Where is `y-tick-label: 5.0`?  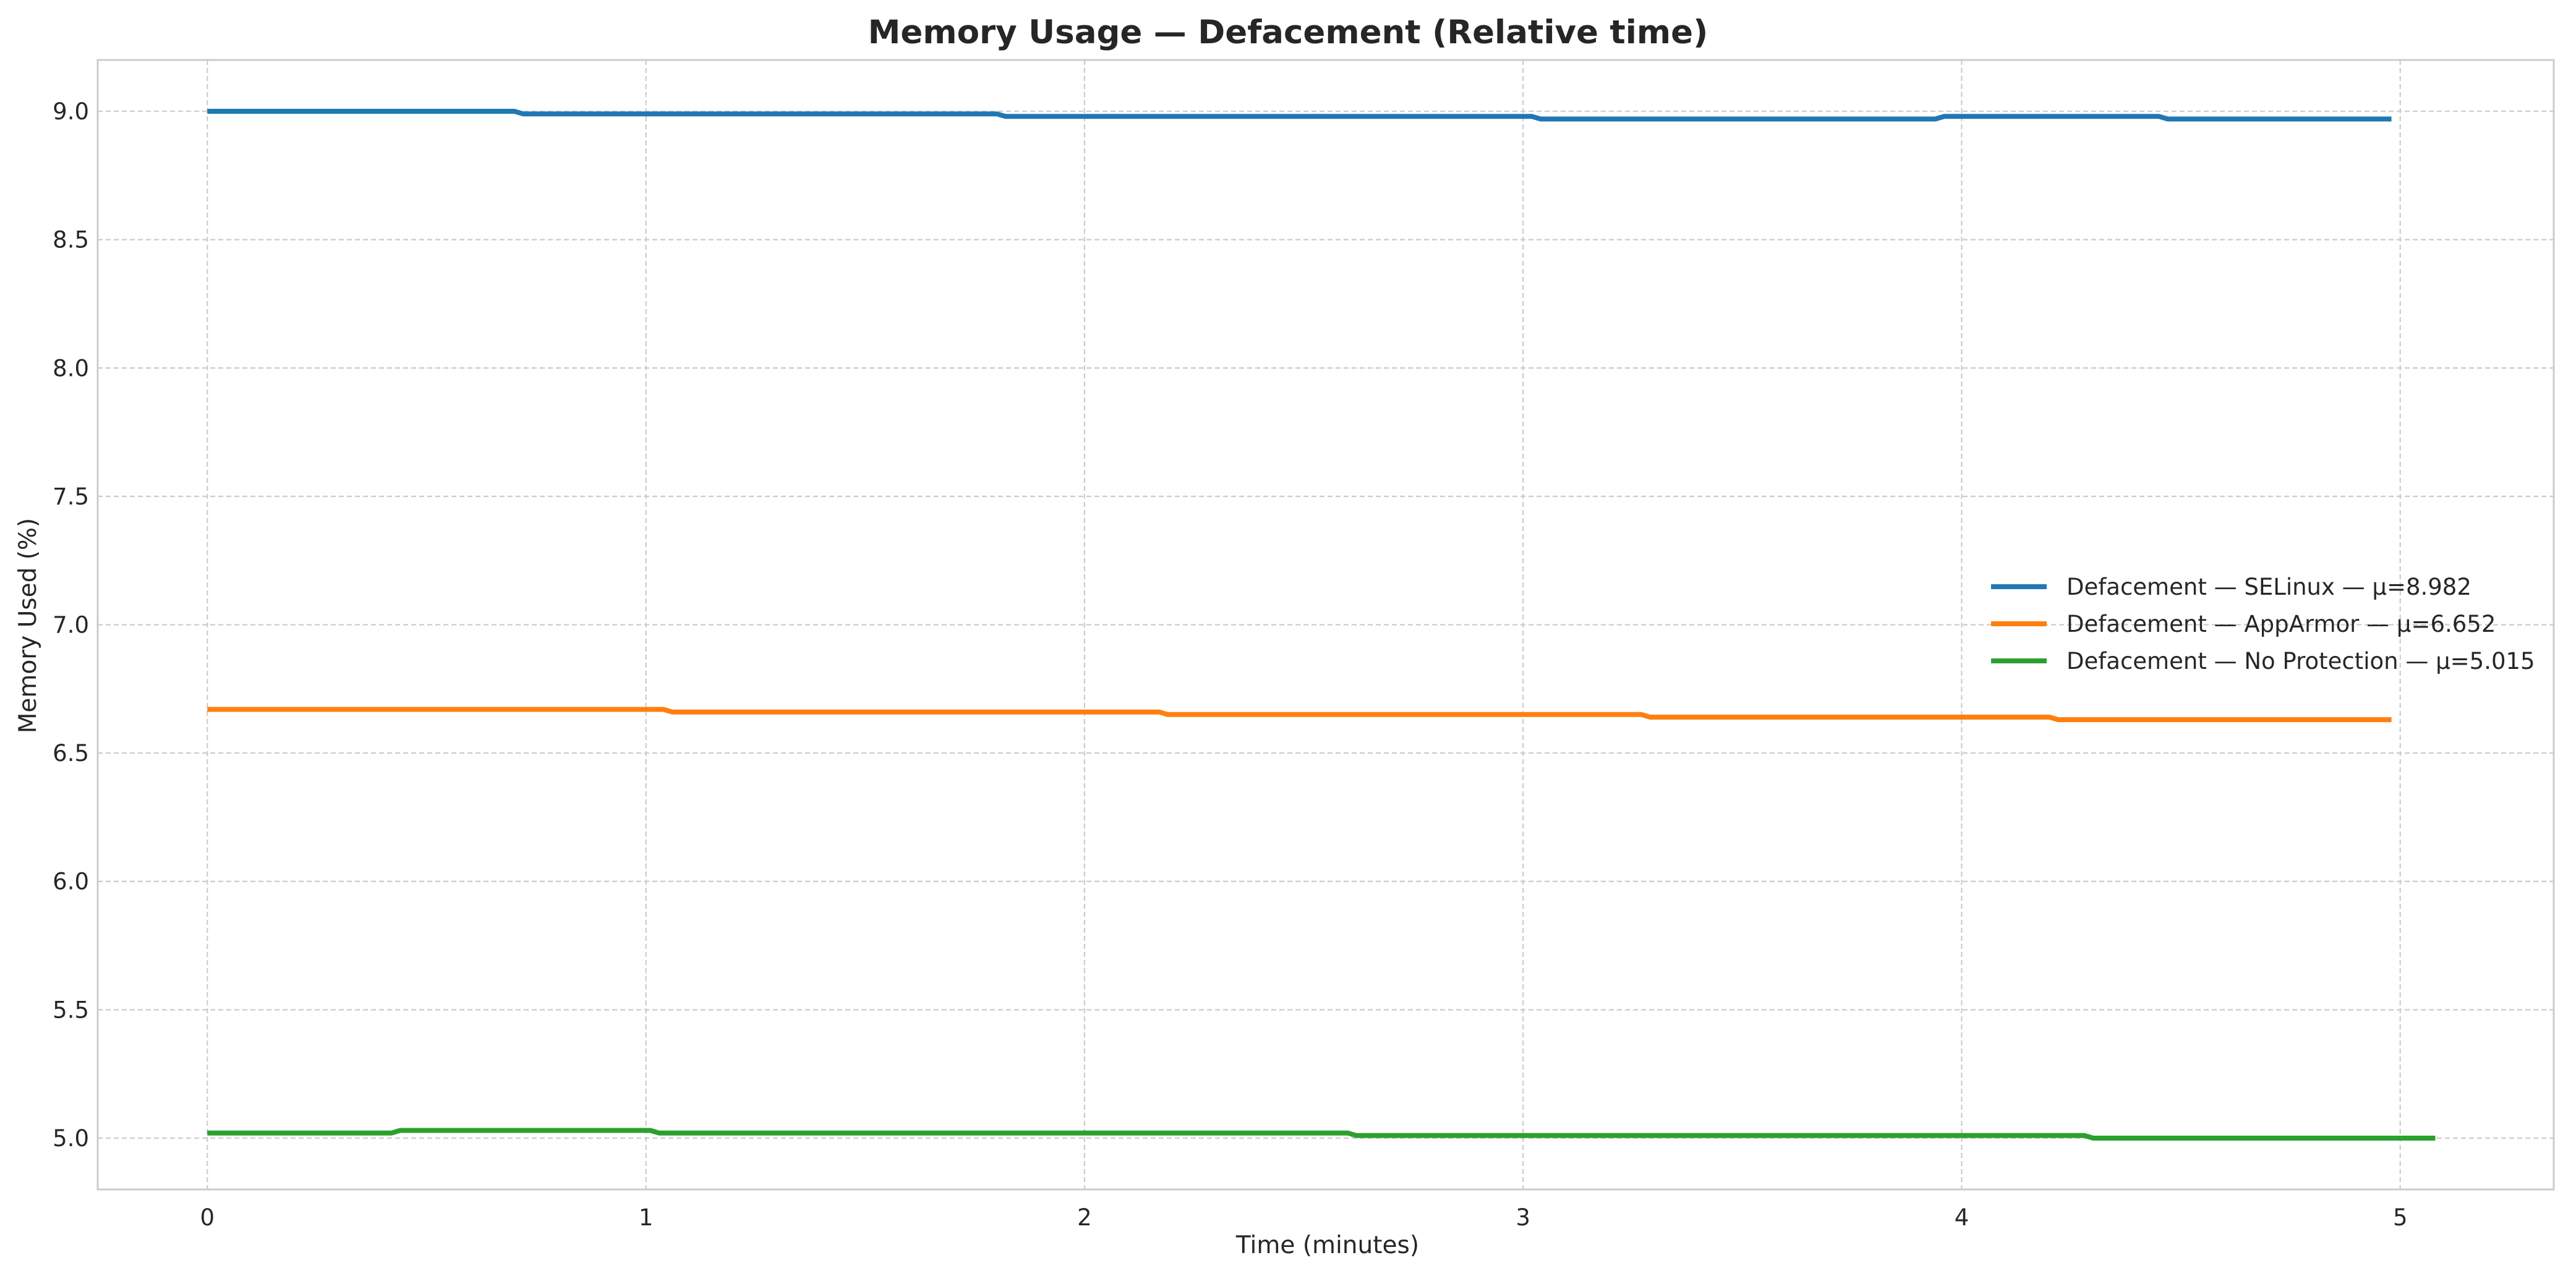
y-tick-label: 5.0 is located at coordinates (71, 1138).